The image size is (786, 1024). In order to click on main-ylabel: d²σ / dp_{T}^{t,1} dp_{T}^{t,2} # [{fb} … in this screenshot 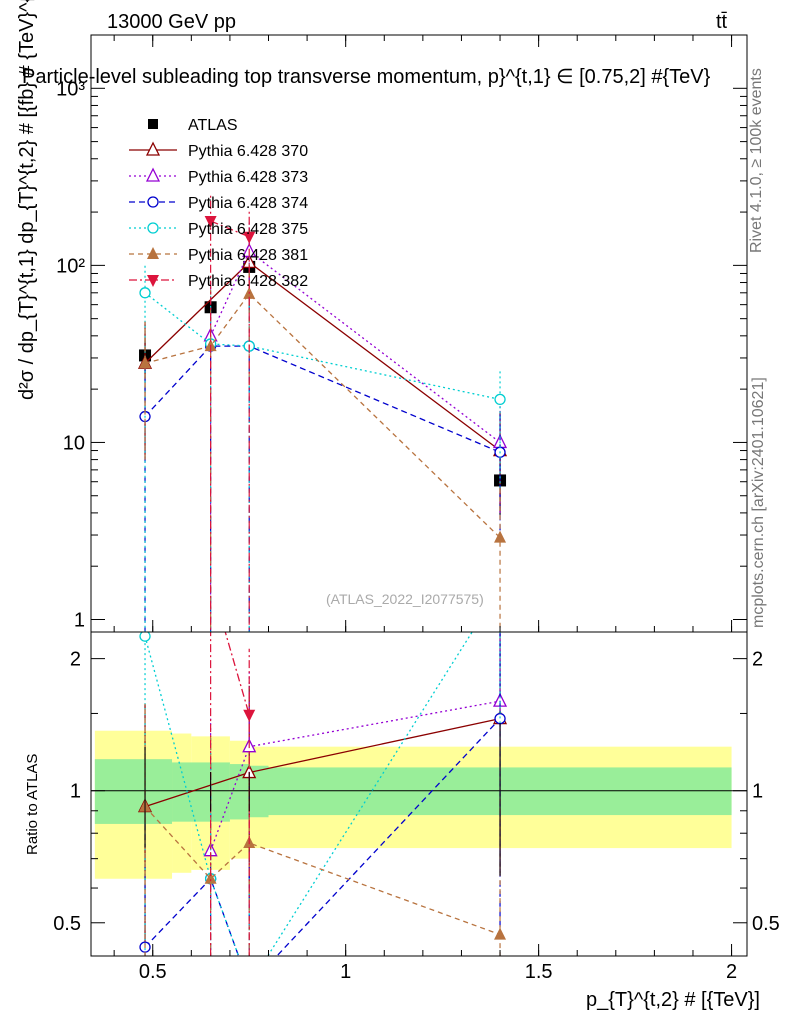, I will do `click(27, 200)`.